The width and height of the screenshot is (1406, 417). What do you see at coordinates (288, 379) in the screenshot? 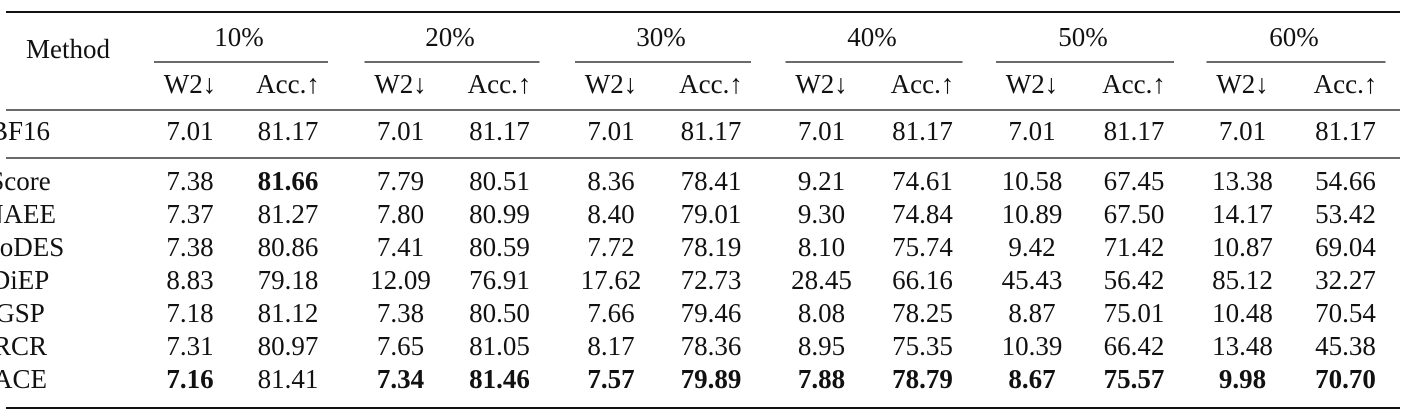
I see `cell-value: 81.41` at bounding box center [288, 379].